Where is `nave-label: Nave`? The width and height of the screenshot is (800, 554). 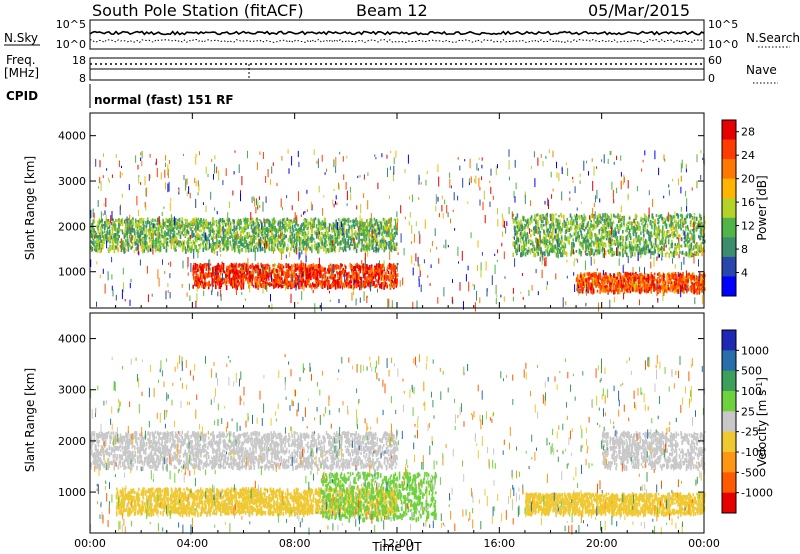 nave-label: Nave is located at coordinates (761, 70).